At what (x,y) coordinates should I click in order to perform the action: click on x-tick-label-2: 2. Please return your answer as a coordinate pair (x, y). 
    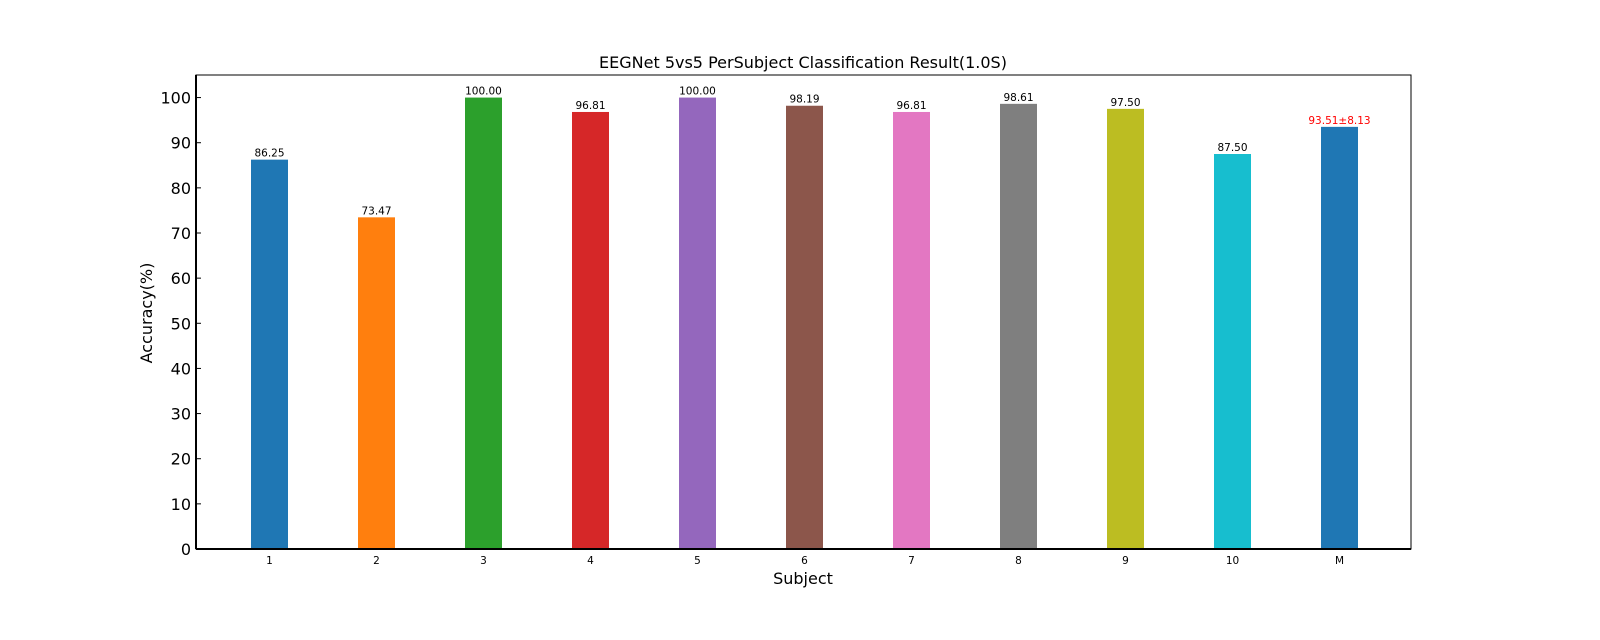
    Looking at the image, I should click on (376, 561).